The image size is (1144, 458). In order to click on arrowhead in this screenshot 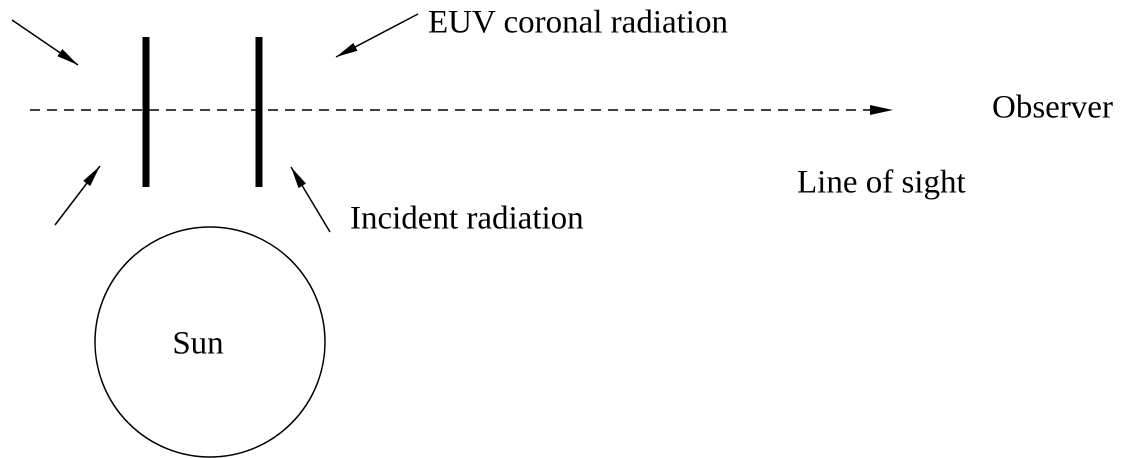, I will do `click(881, 110)`.